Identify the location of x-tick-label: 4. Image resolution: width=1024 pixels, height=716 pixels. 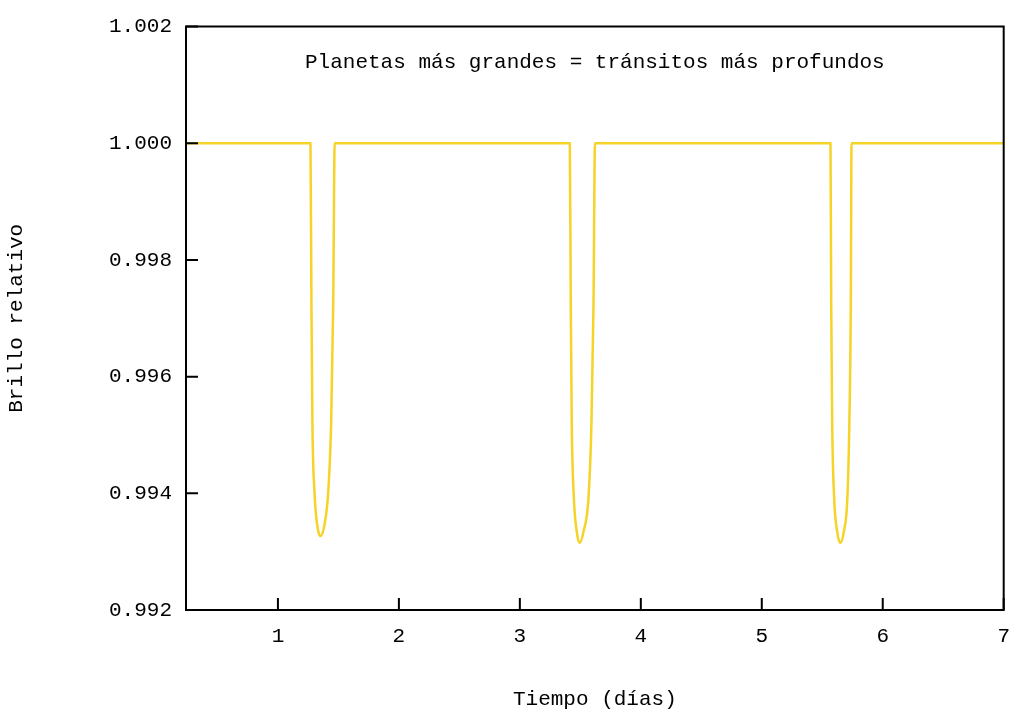
(641, 637).